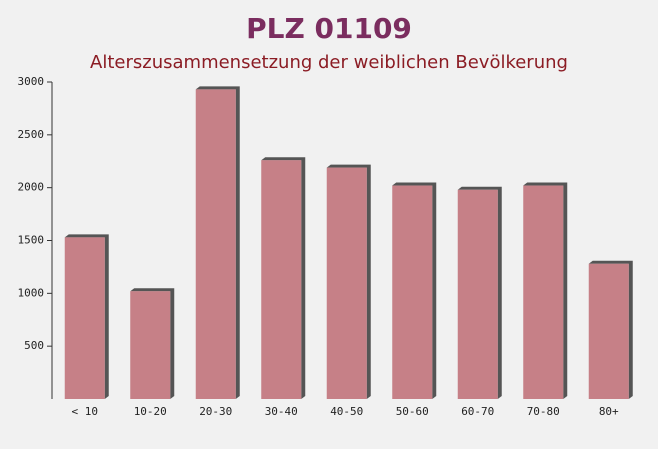  I want to click on x-tick-label: 10-20, so click(150, 411).